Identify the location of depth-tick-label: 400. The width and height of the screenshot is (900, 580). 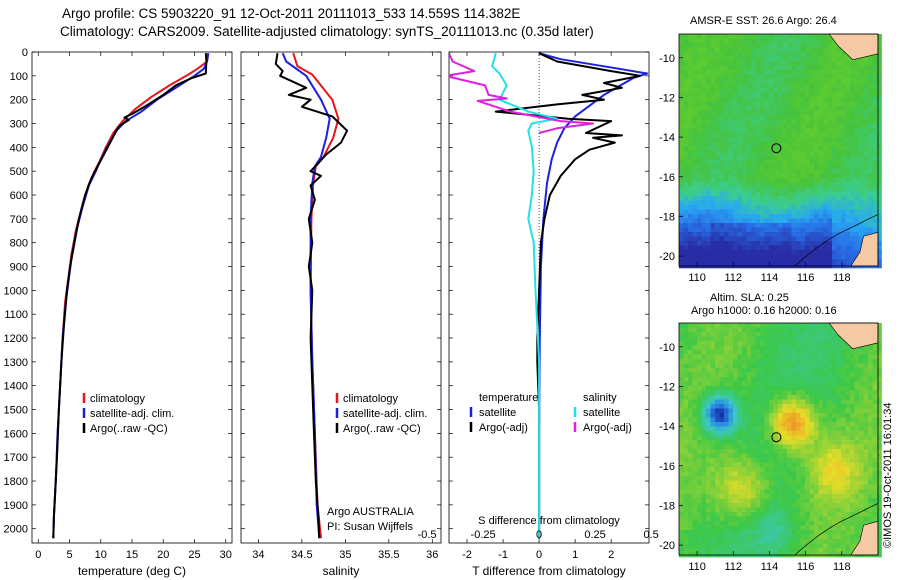
(19, 148).